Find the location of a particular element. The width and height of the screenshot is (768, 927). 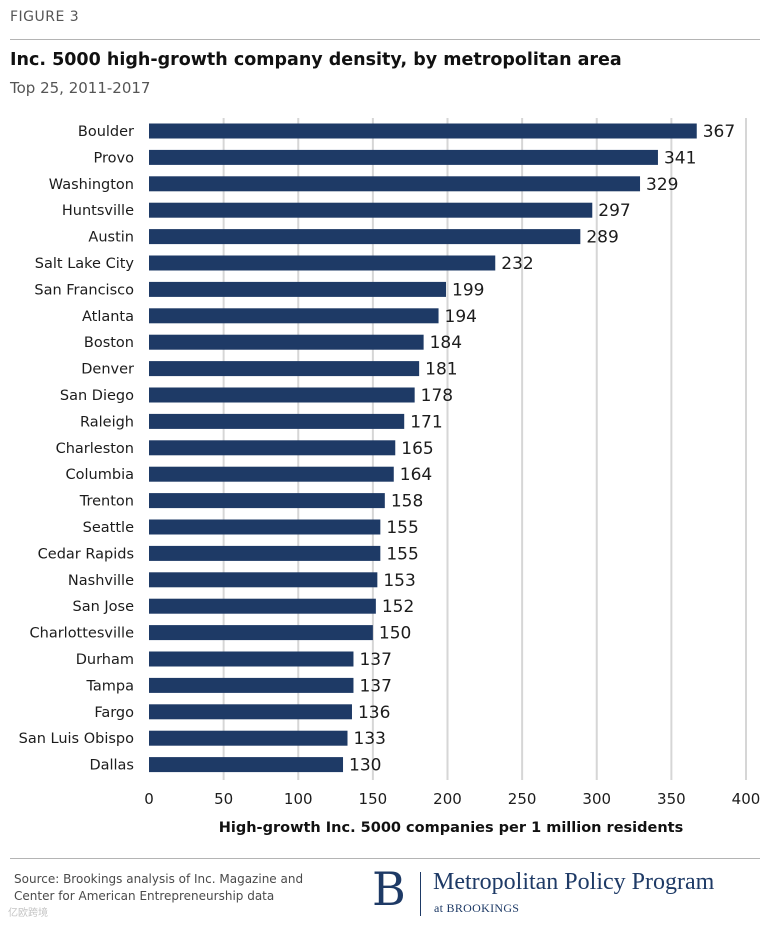

data-label: 164 is located at coordinates (416, 475).